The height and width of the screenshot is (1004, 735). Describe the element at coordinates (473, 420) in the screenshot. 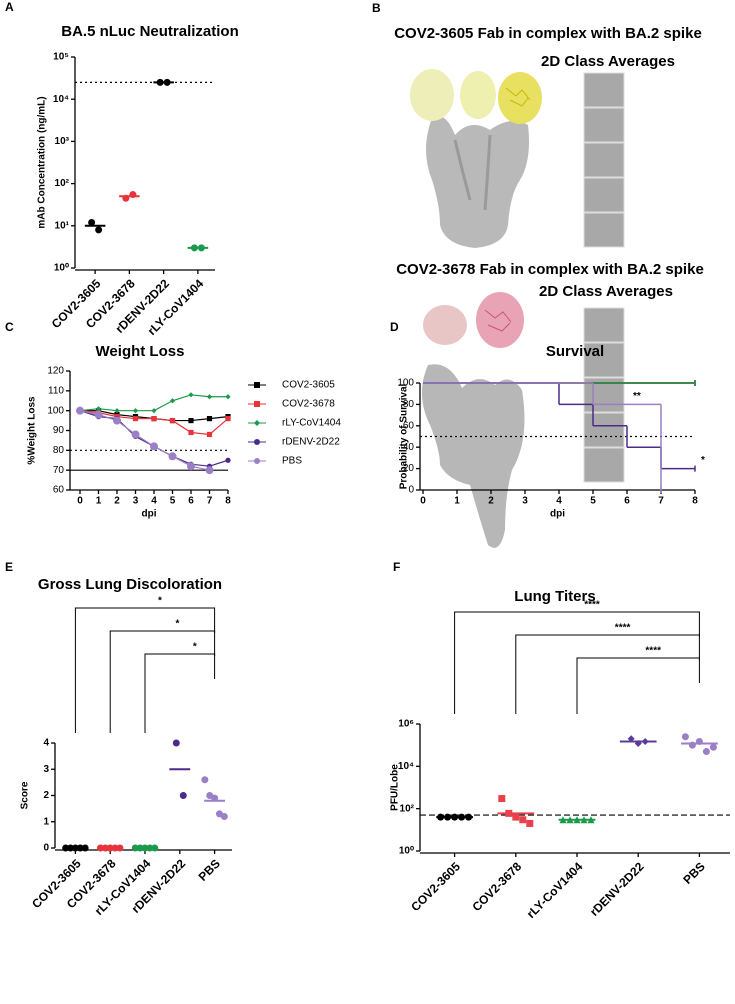

I see `density-map-bottom` at that location.